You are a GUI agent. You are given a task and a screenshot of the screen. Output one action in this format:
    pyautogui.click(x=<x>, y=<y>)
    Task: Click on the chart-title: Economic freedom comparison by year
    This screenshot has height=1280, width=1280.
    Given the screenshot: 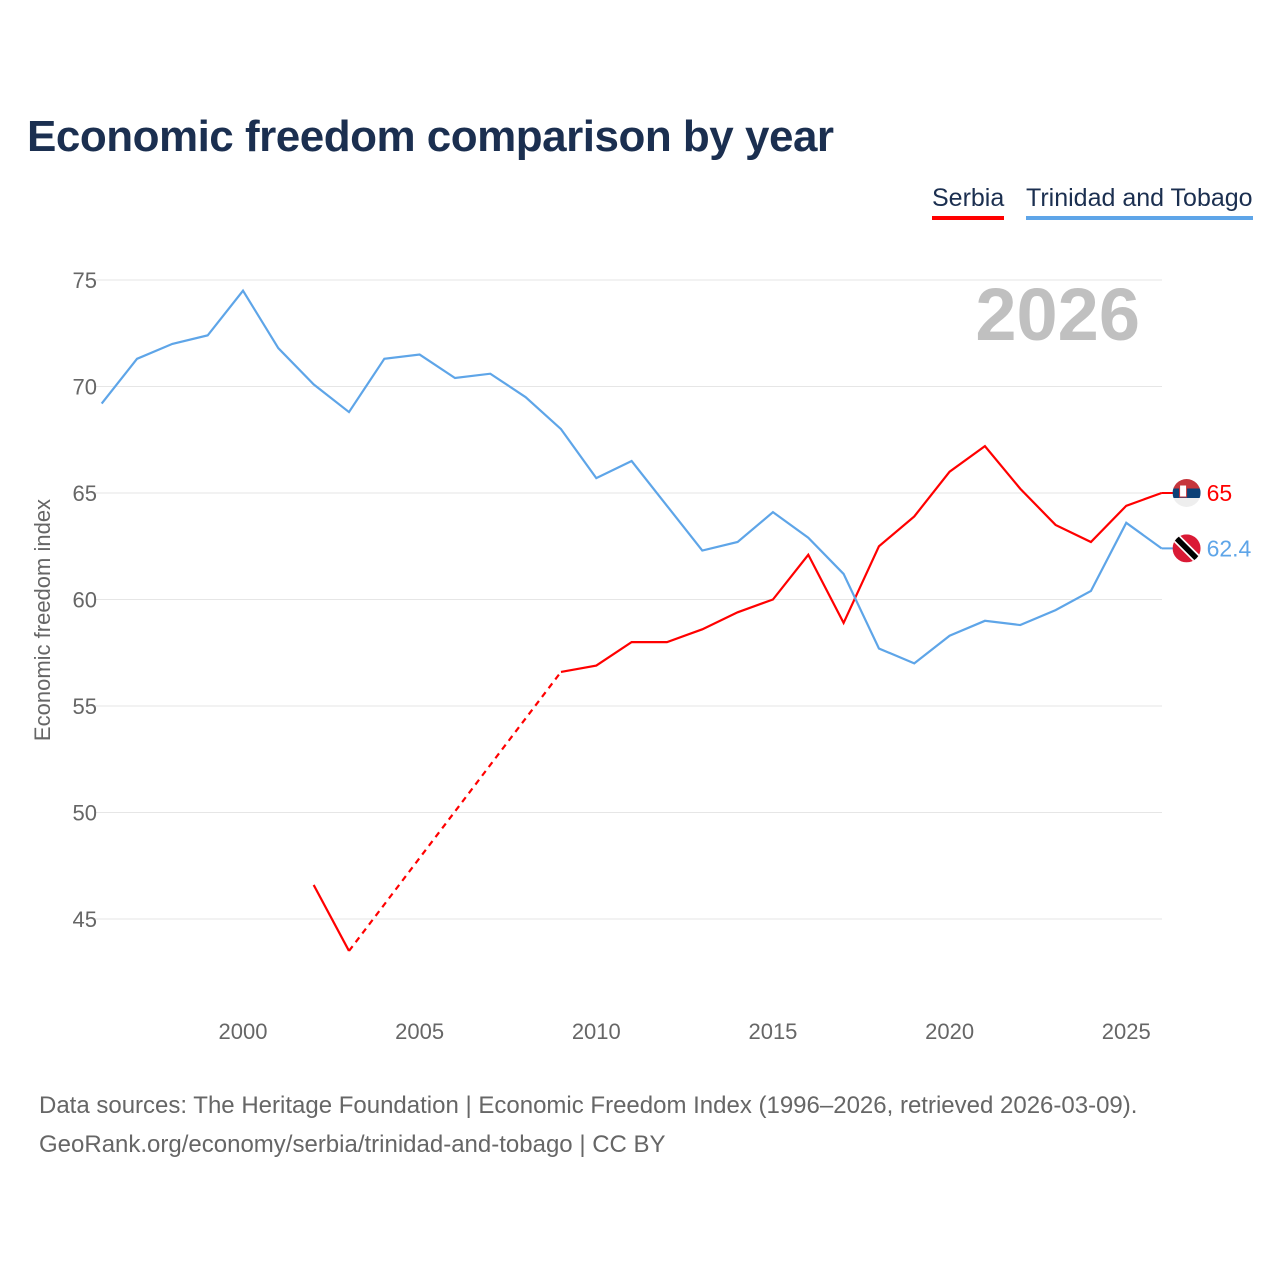 What is the action you would take?
    pyautogui.click(x=430, y=136)
    